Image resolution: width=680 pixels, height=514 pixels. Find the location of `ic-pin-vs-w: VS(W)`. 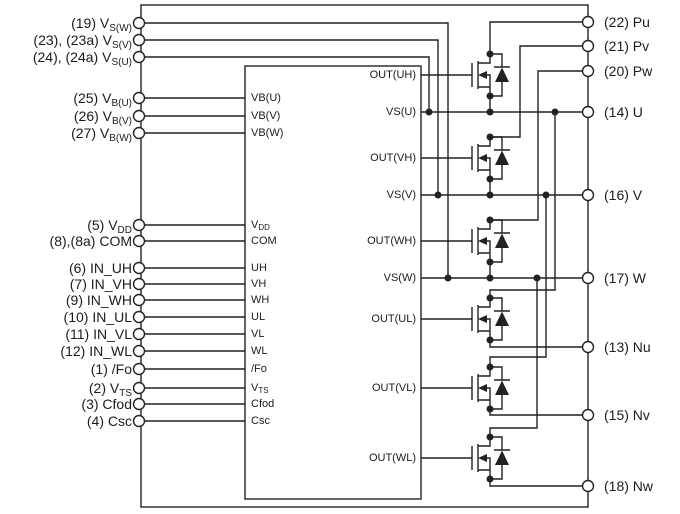

ic-pin-vs-w: VS(W) is located at coordinates (399, 278).